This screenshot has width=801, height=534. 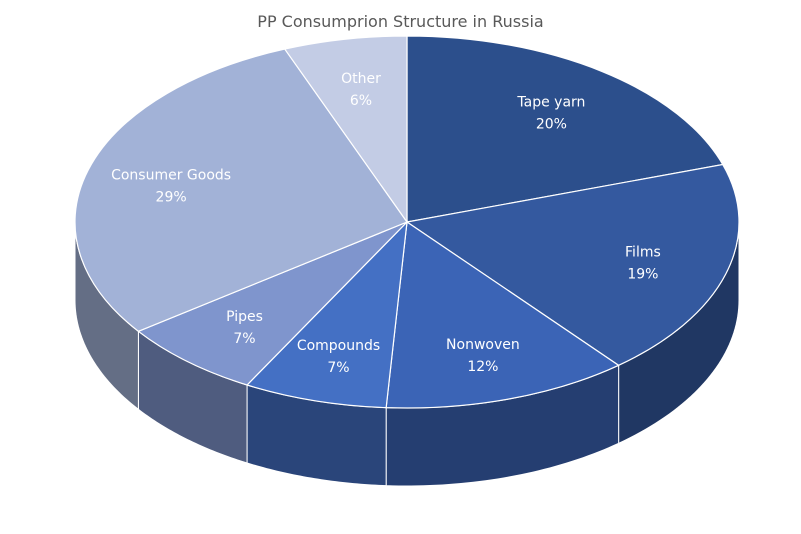 I want to click on slice-value-compounds: 7%, so click(x=338, y=368).